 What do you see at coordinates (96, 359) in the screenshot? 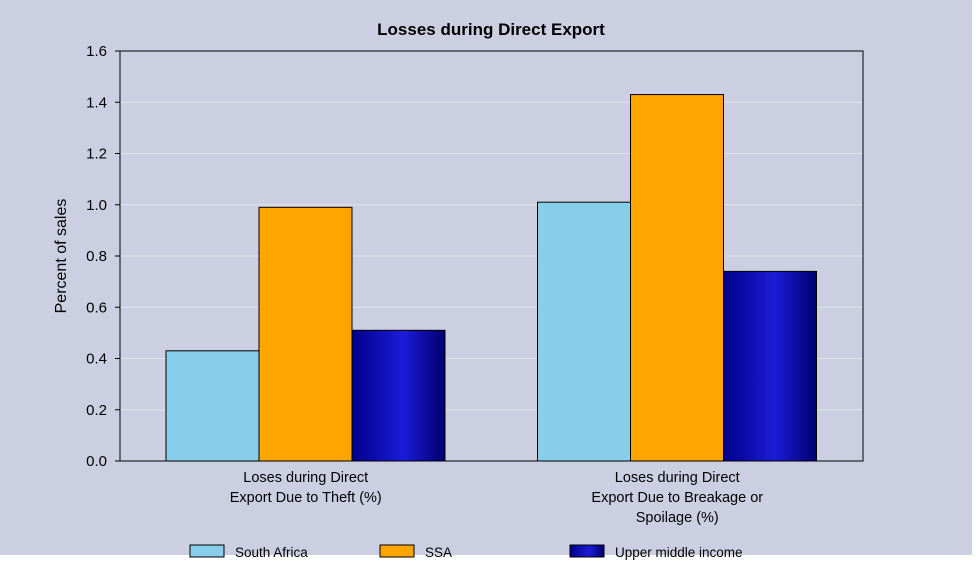
I see `y-tick-label: 0.4` at bounding box center [96, 359].